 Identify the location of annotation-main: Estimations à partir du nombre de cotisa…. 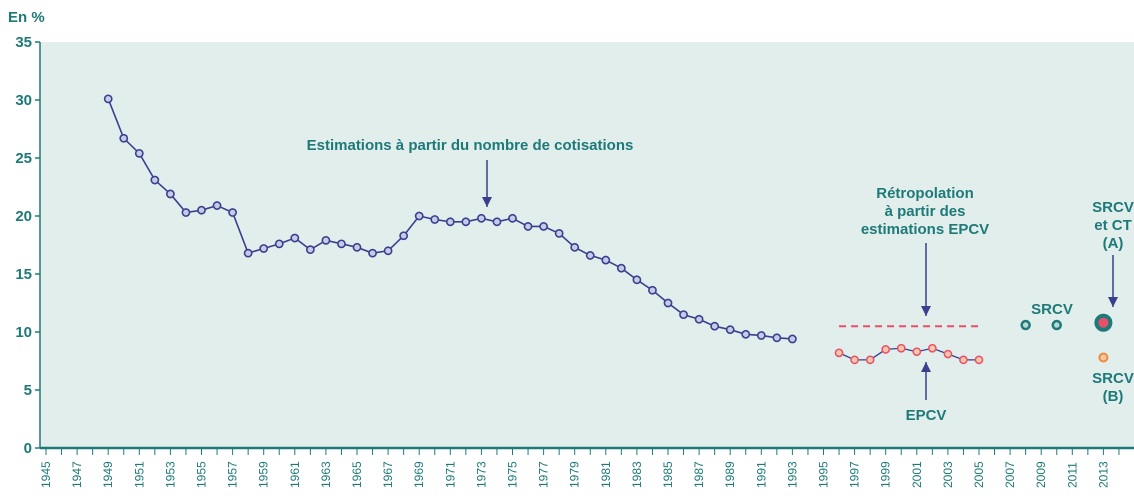
(470, 145).